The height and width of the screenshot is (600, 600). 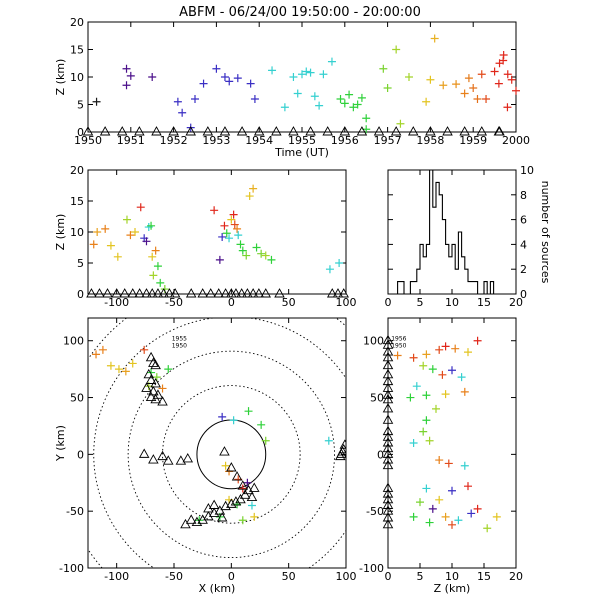 What do you see at coordinates (116, 302) in the screenshot?
I see `x-tick-label: -100` at bounding box center [116, 302].